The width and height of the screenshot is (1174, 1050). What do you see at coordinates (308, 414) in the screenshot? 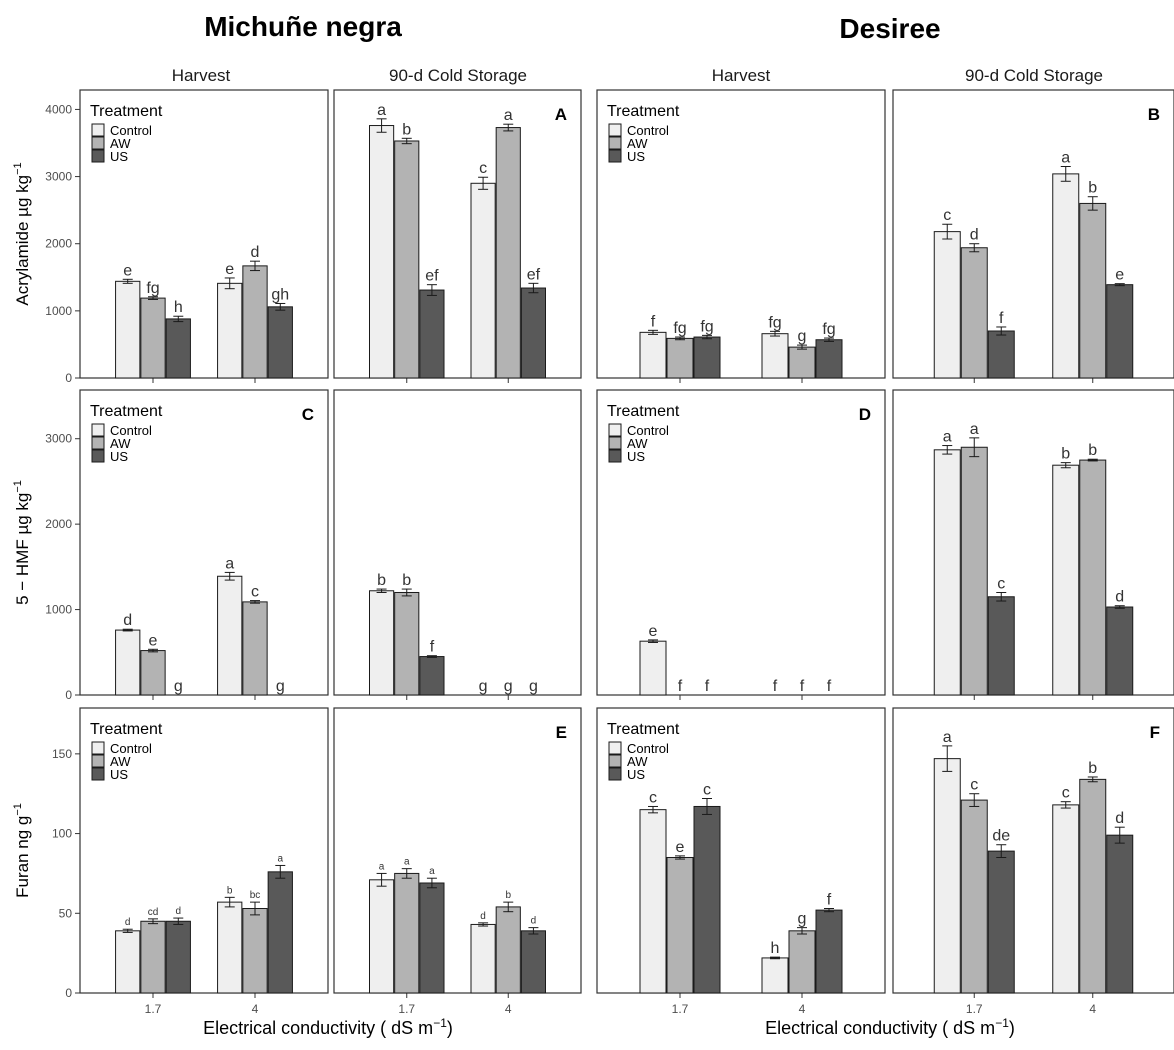
I see `panel-letter: C` at bounding box center [308, 414].